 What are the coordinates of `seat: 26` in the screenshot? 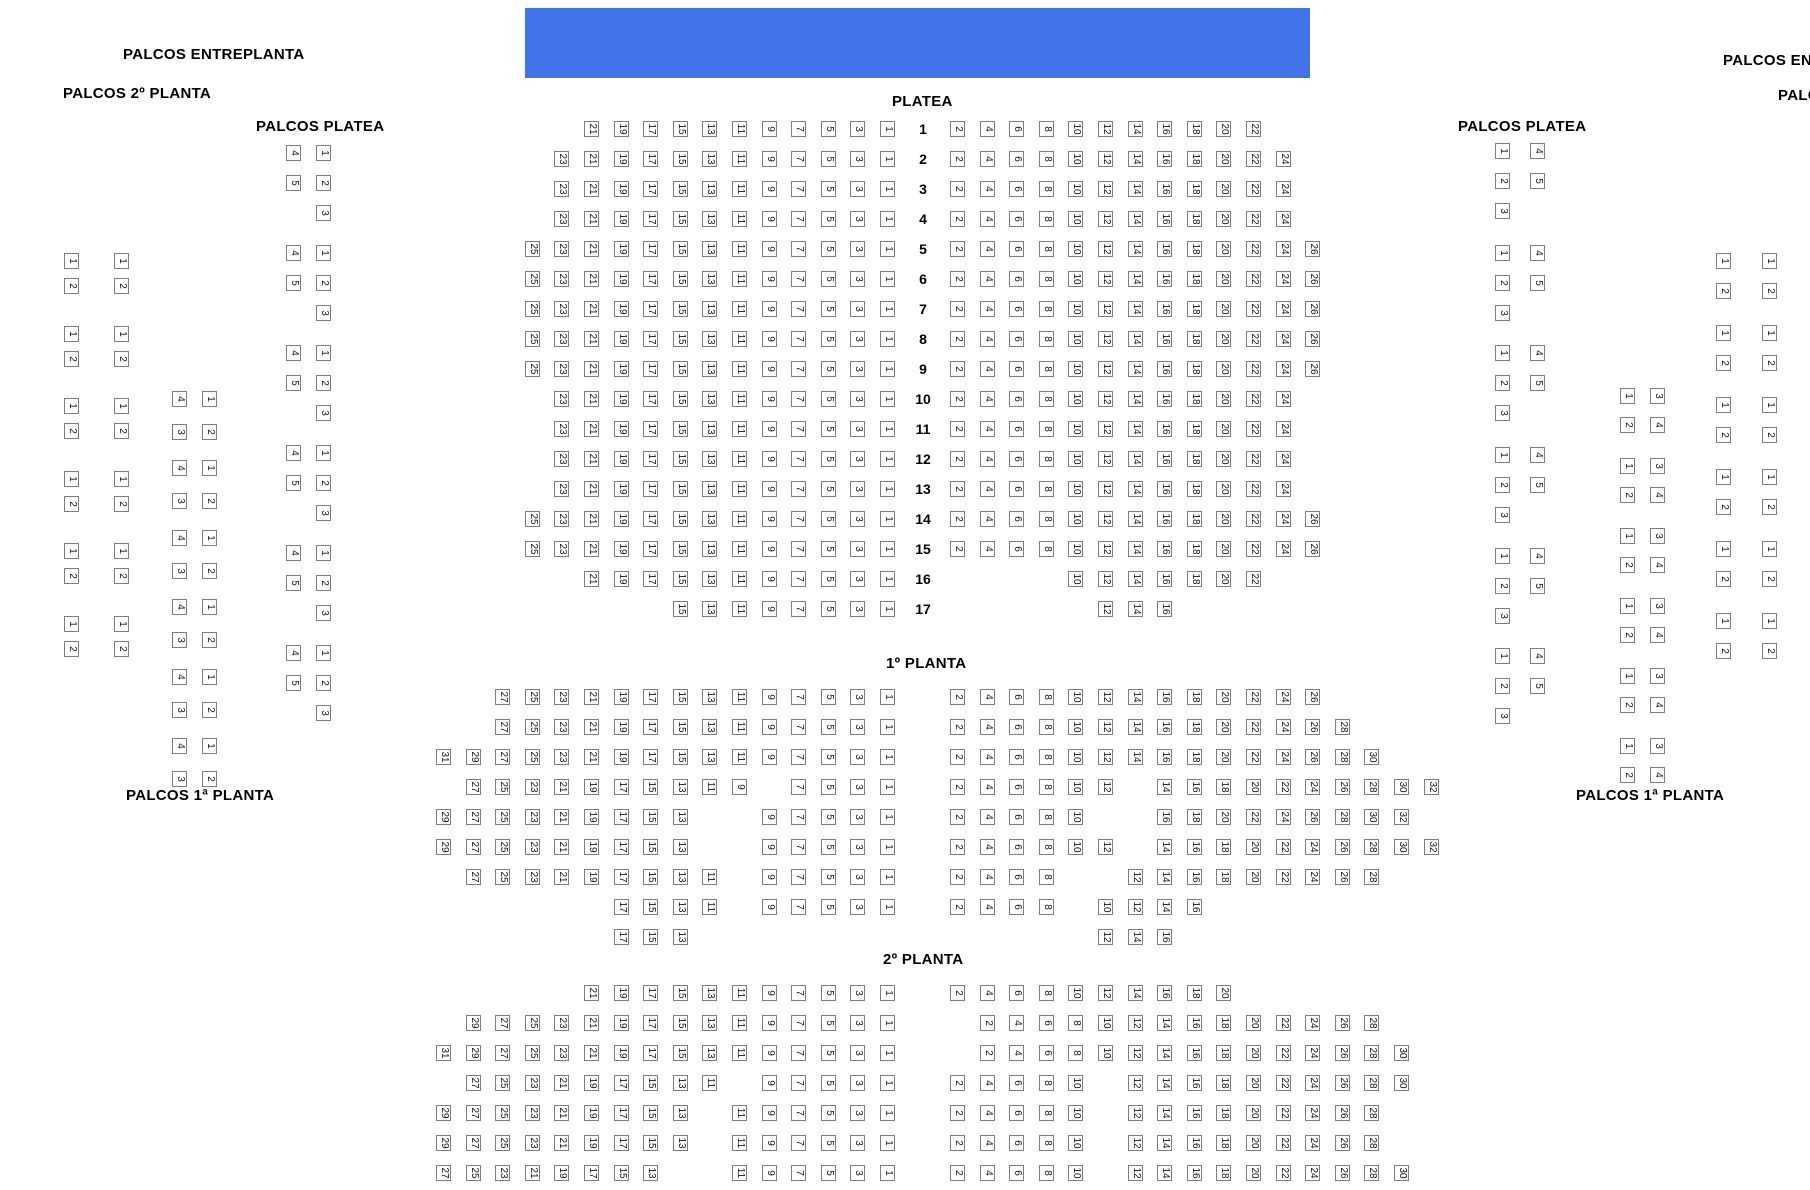 It's located at (1312, 279).